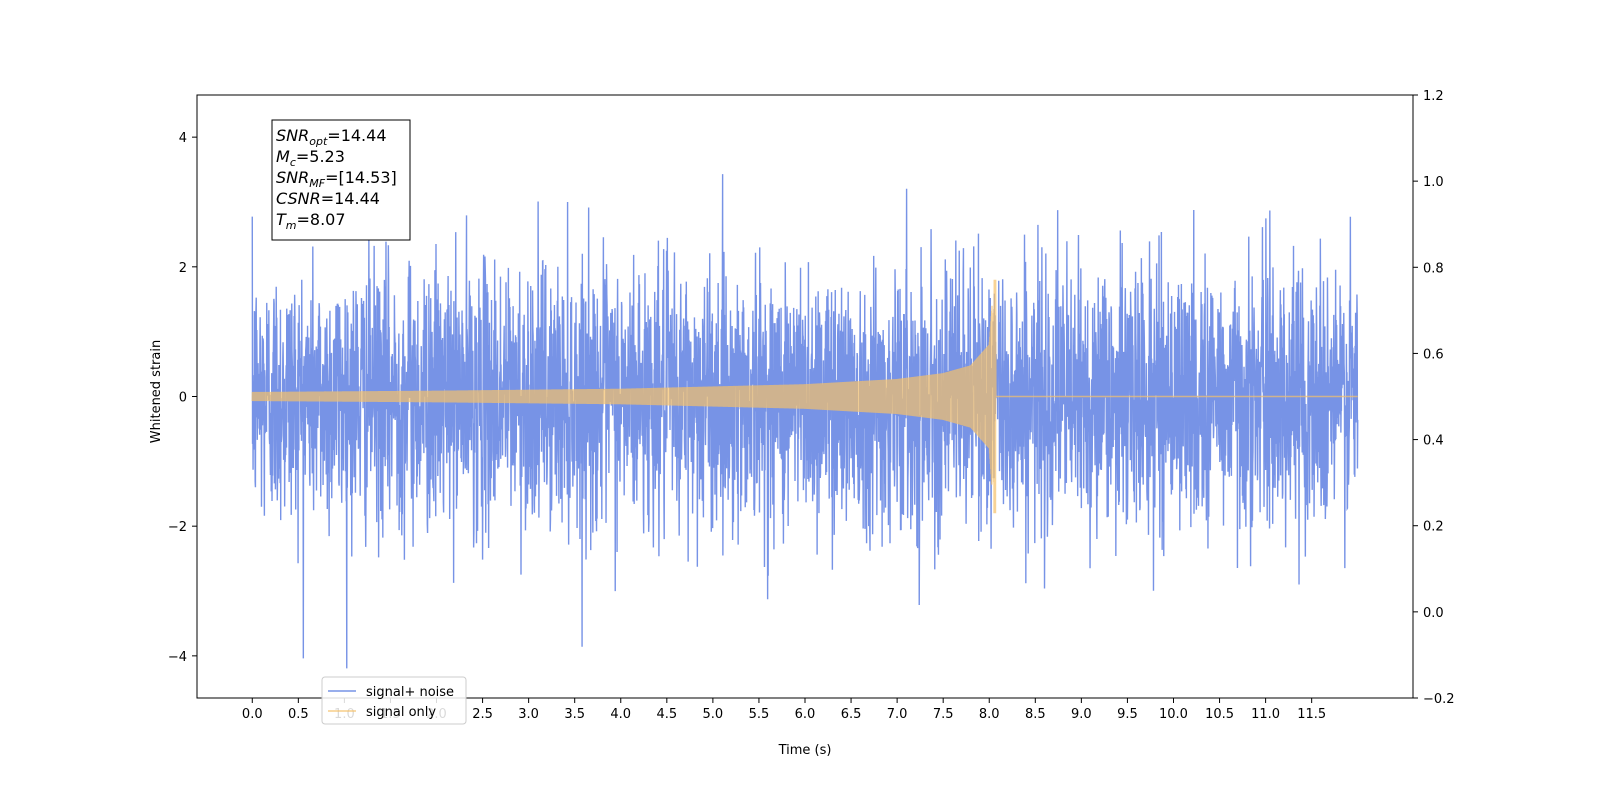 The height and width of the screenshot is (800, 1600). Describe the element at coordinates (336, 179) in the screenshot. I see `annotation-line: SNRMF=[14.53]` at that location.